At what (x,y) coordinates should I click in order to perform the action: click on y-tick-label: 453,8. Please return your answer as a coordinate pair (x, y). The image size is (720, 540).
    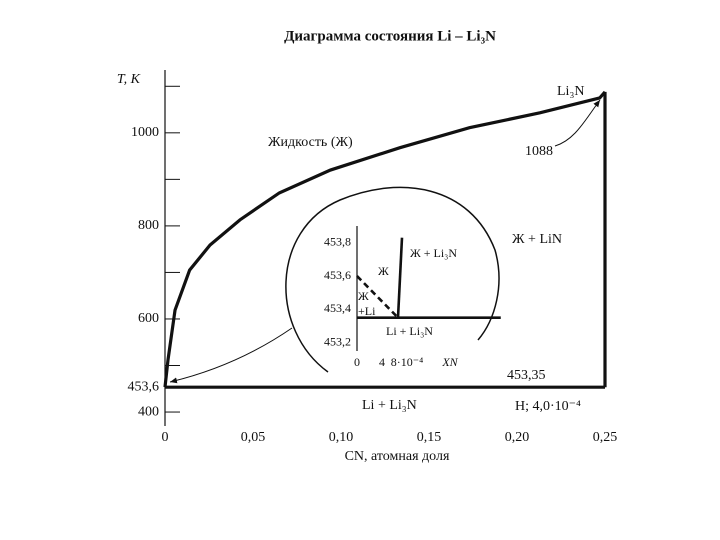
    Looking at the image, I should click on (337, 241).